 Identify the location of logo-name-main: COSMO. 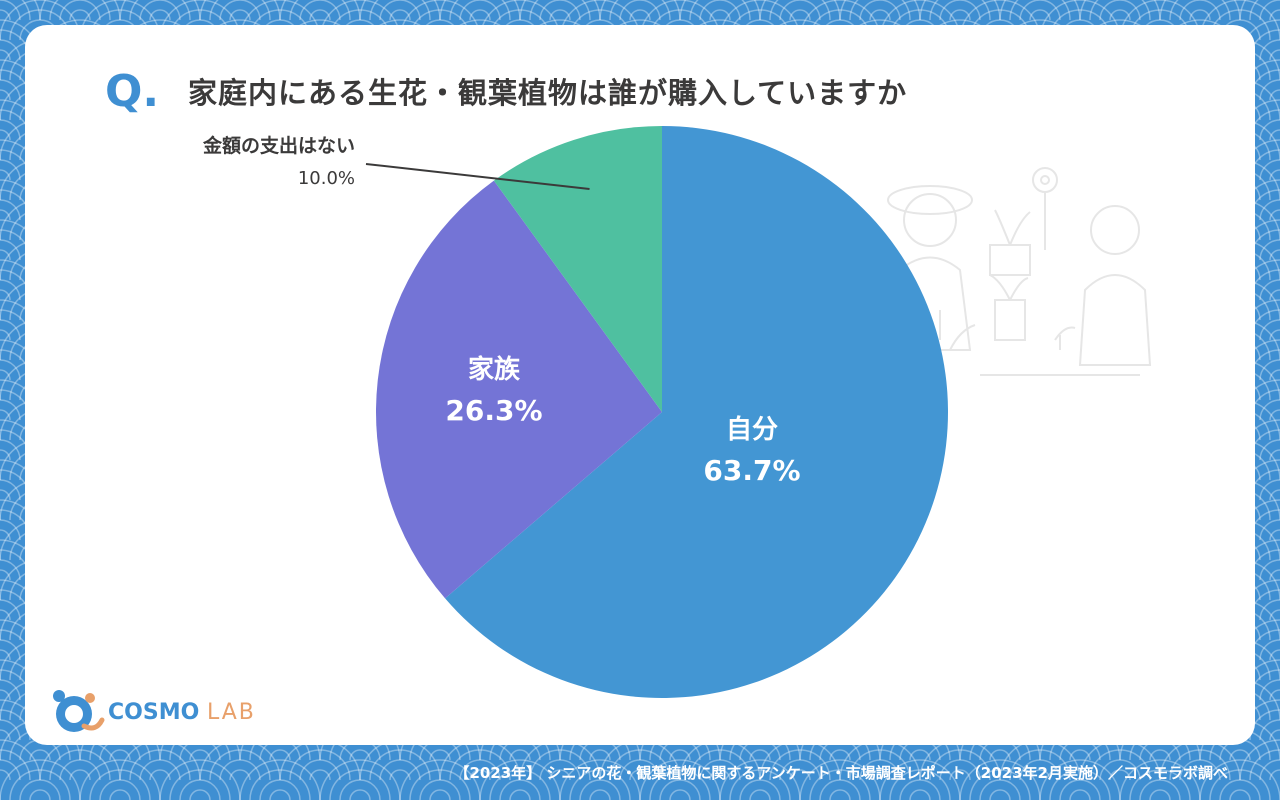
(154, 712).